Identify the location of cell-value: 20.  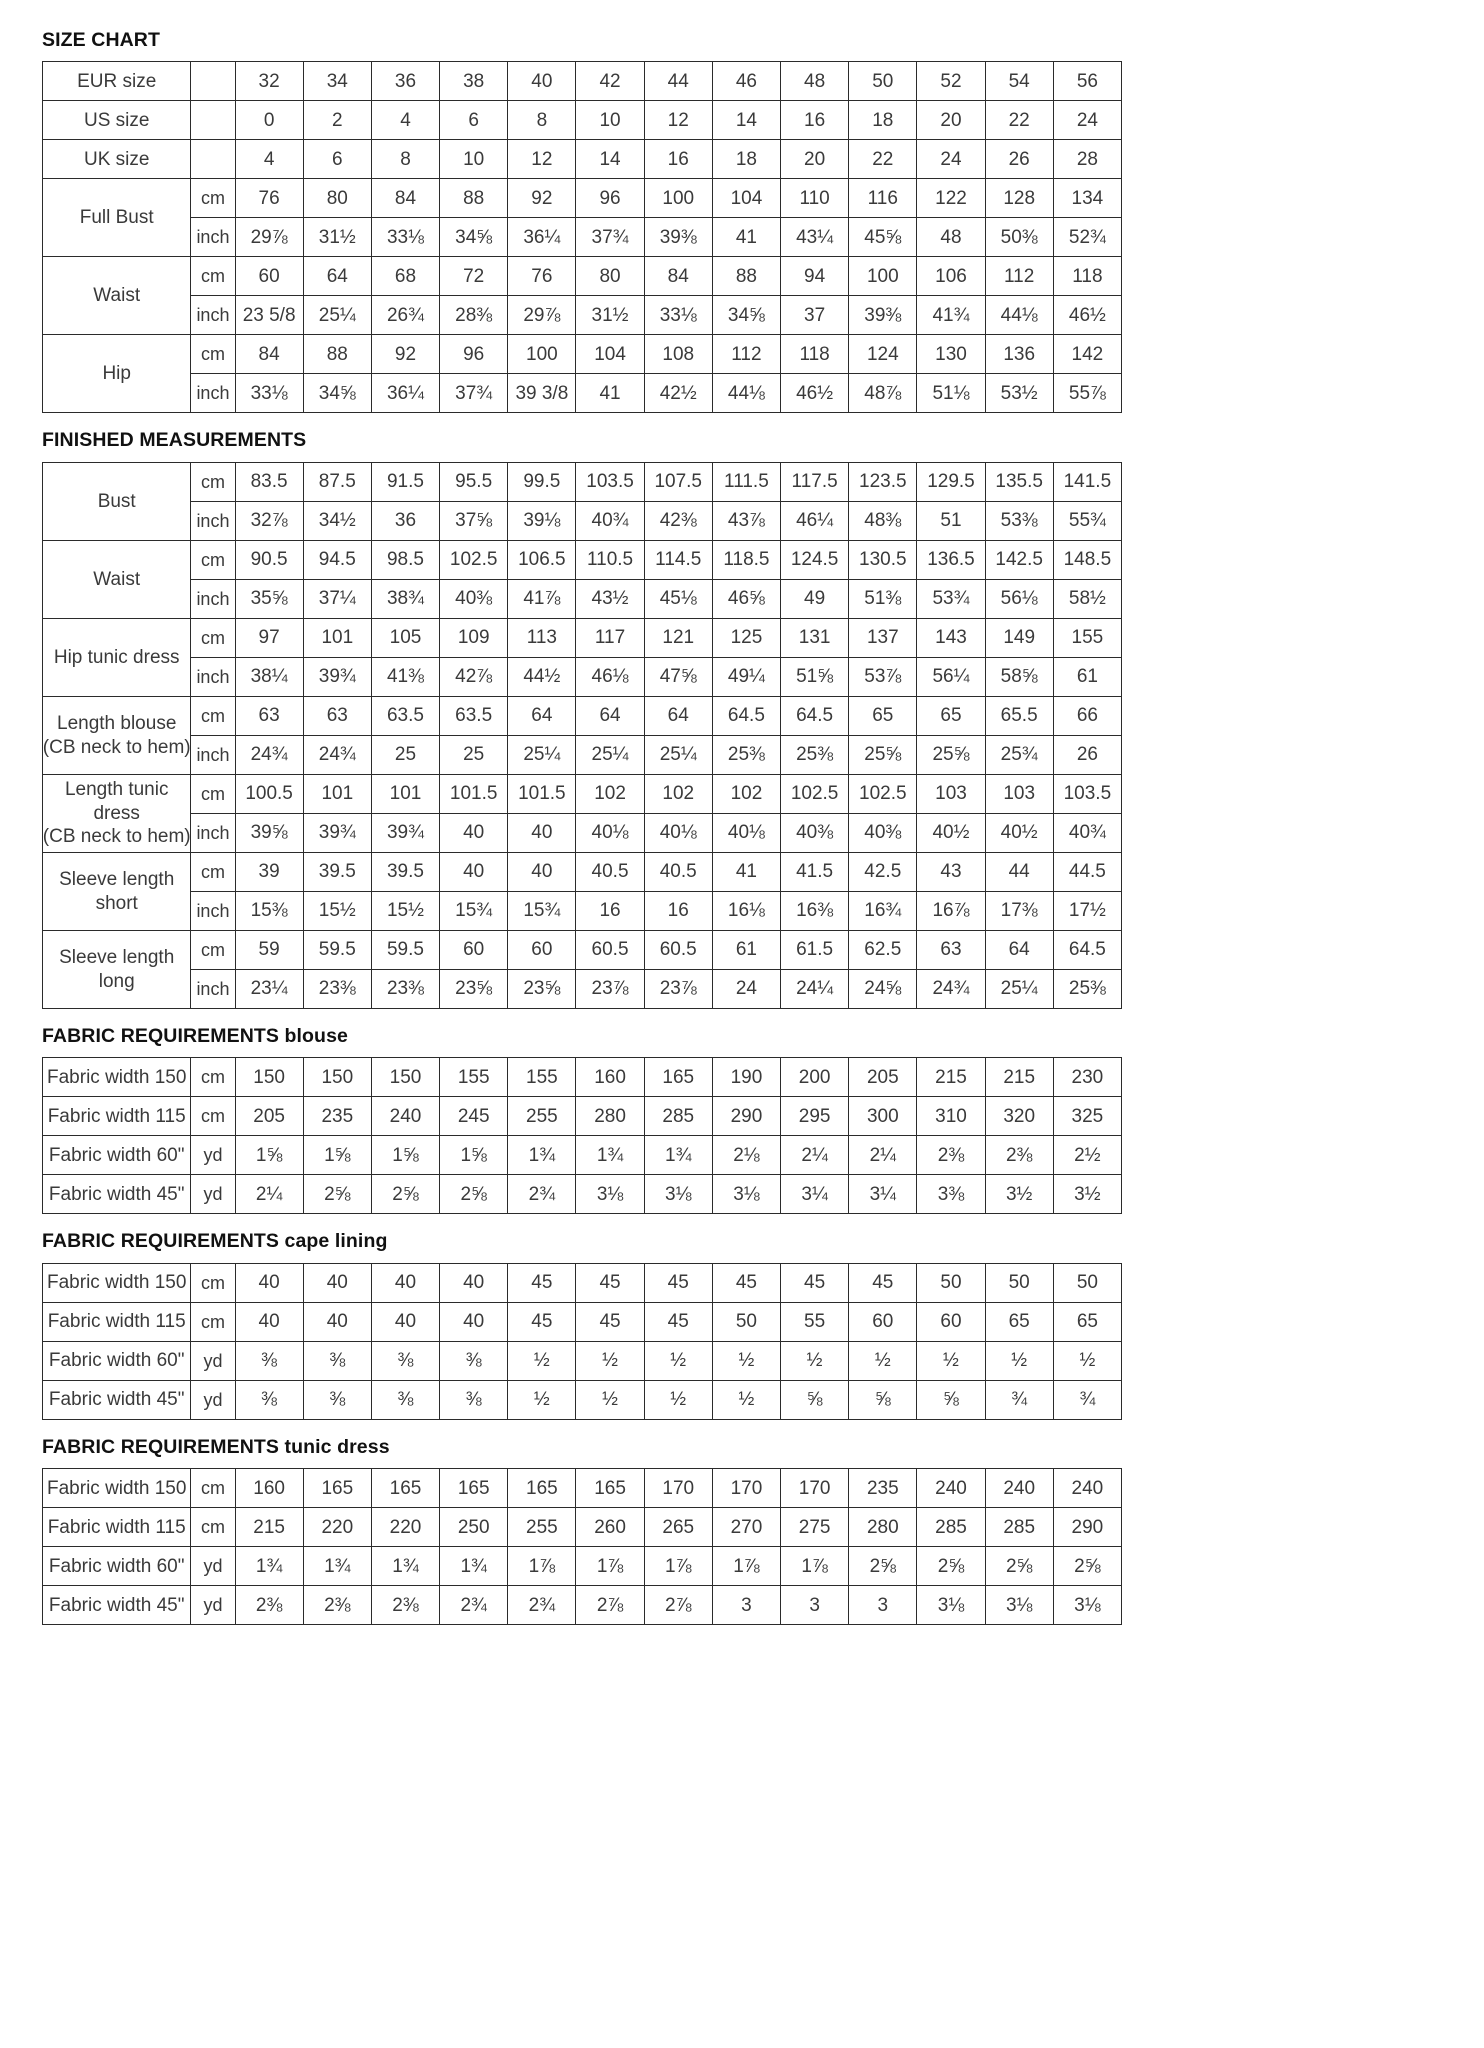
(951, 120).